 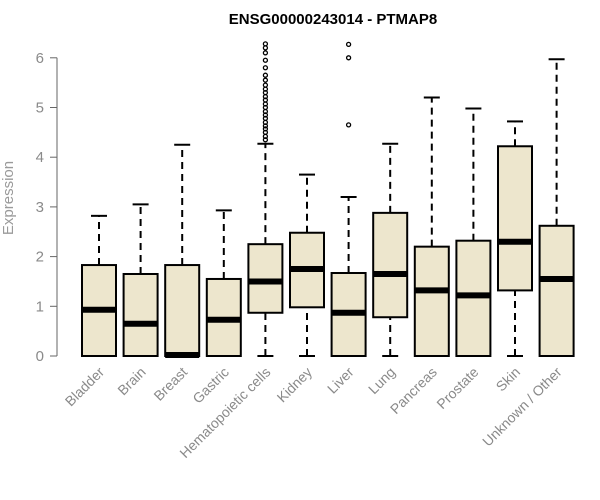 What do you see at coordinates (8, 198) in the screenshot?
I see `y-axis-label: Expression` at bounding box center [8, 198].